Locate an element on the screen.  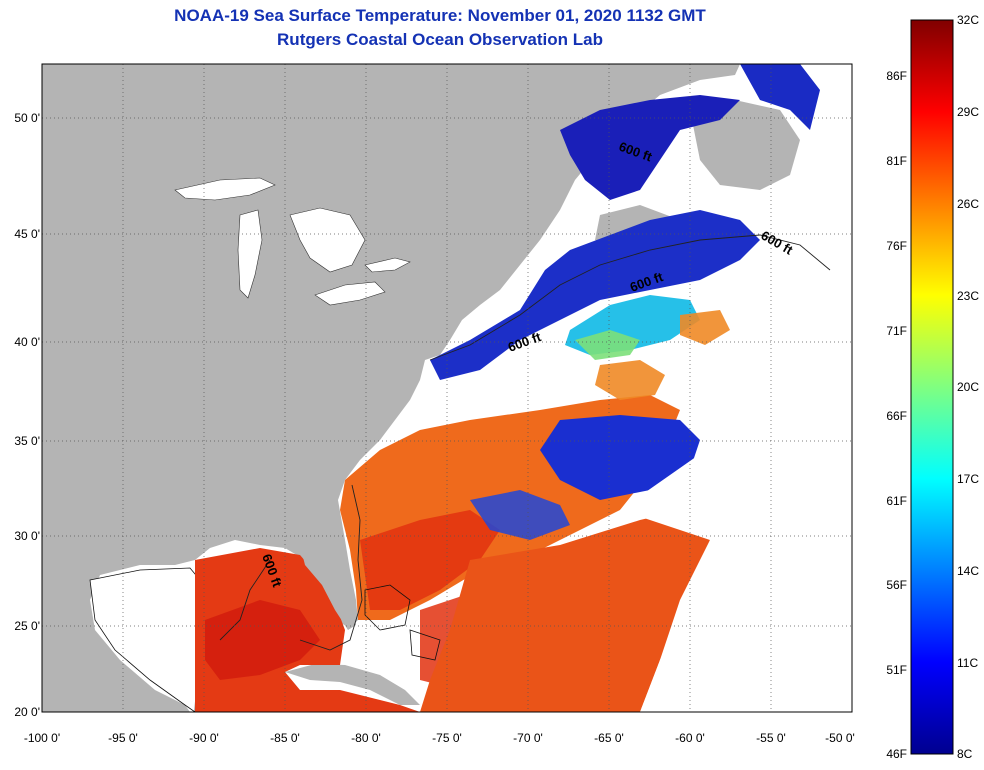
cb-c-label: 32C is located at coordinates (968, 20).